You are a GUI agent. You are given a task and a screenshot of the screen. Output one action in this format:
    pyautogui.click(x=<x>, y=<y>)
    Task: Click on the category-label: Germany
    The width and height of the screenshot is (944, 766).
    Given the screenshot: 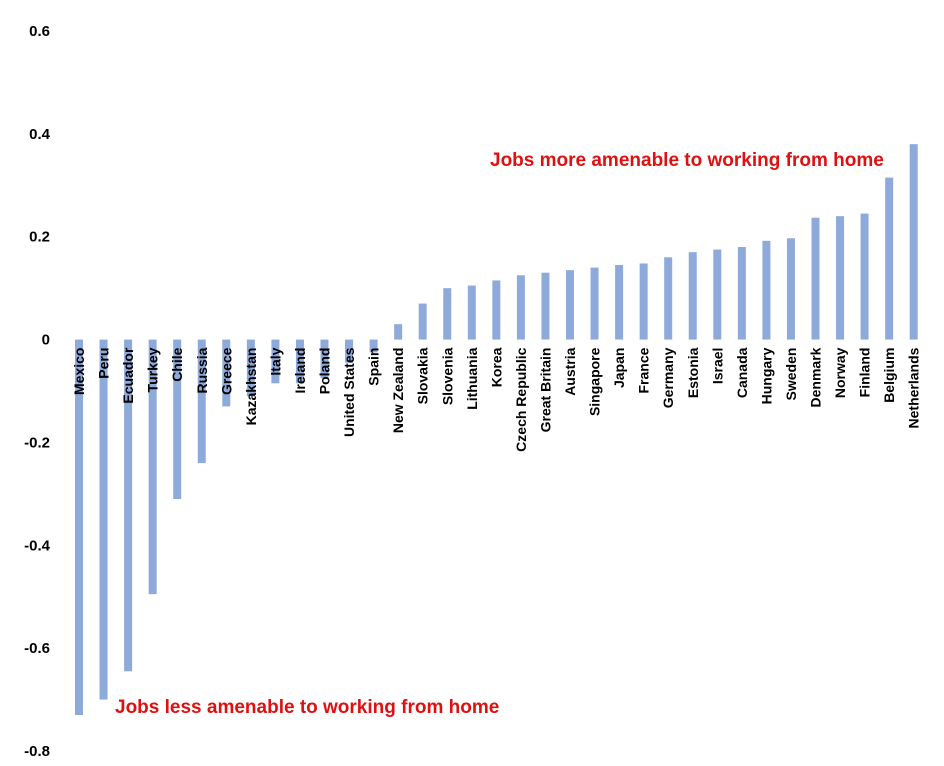 What is the action you would take?
    pyautogui.click(x=668, y=377)
    